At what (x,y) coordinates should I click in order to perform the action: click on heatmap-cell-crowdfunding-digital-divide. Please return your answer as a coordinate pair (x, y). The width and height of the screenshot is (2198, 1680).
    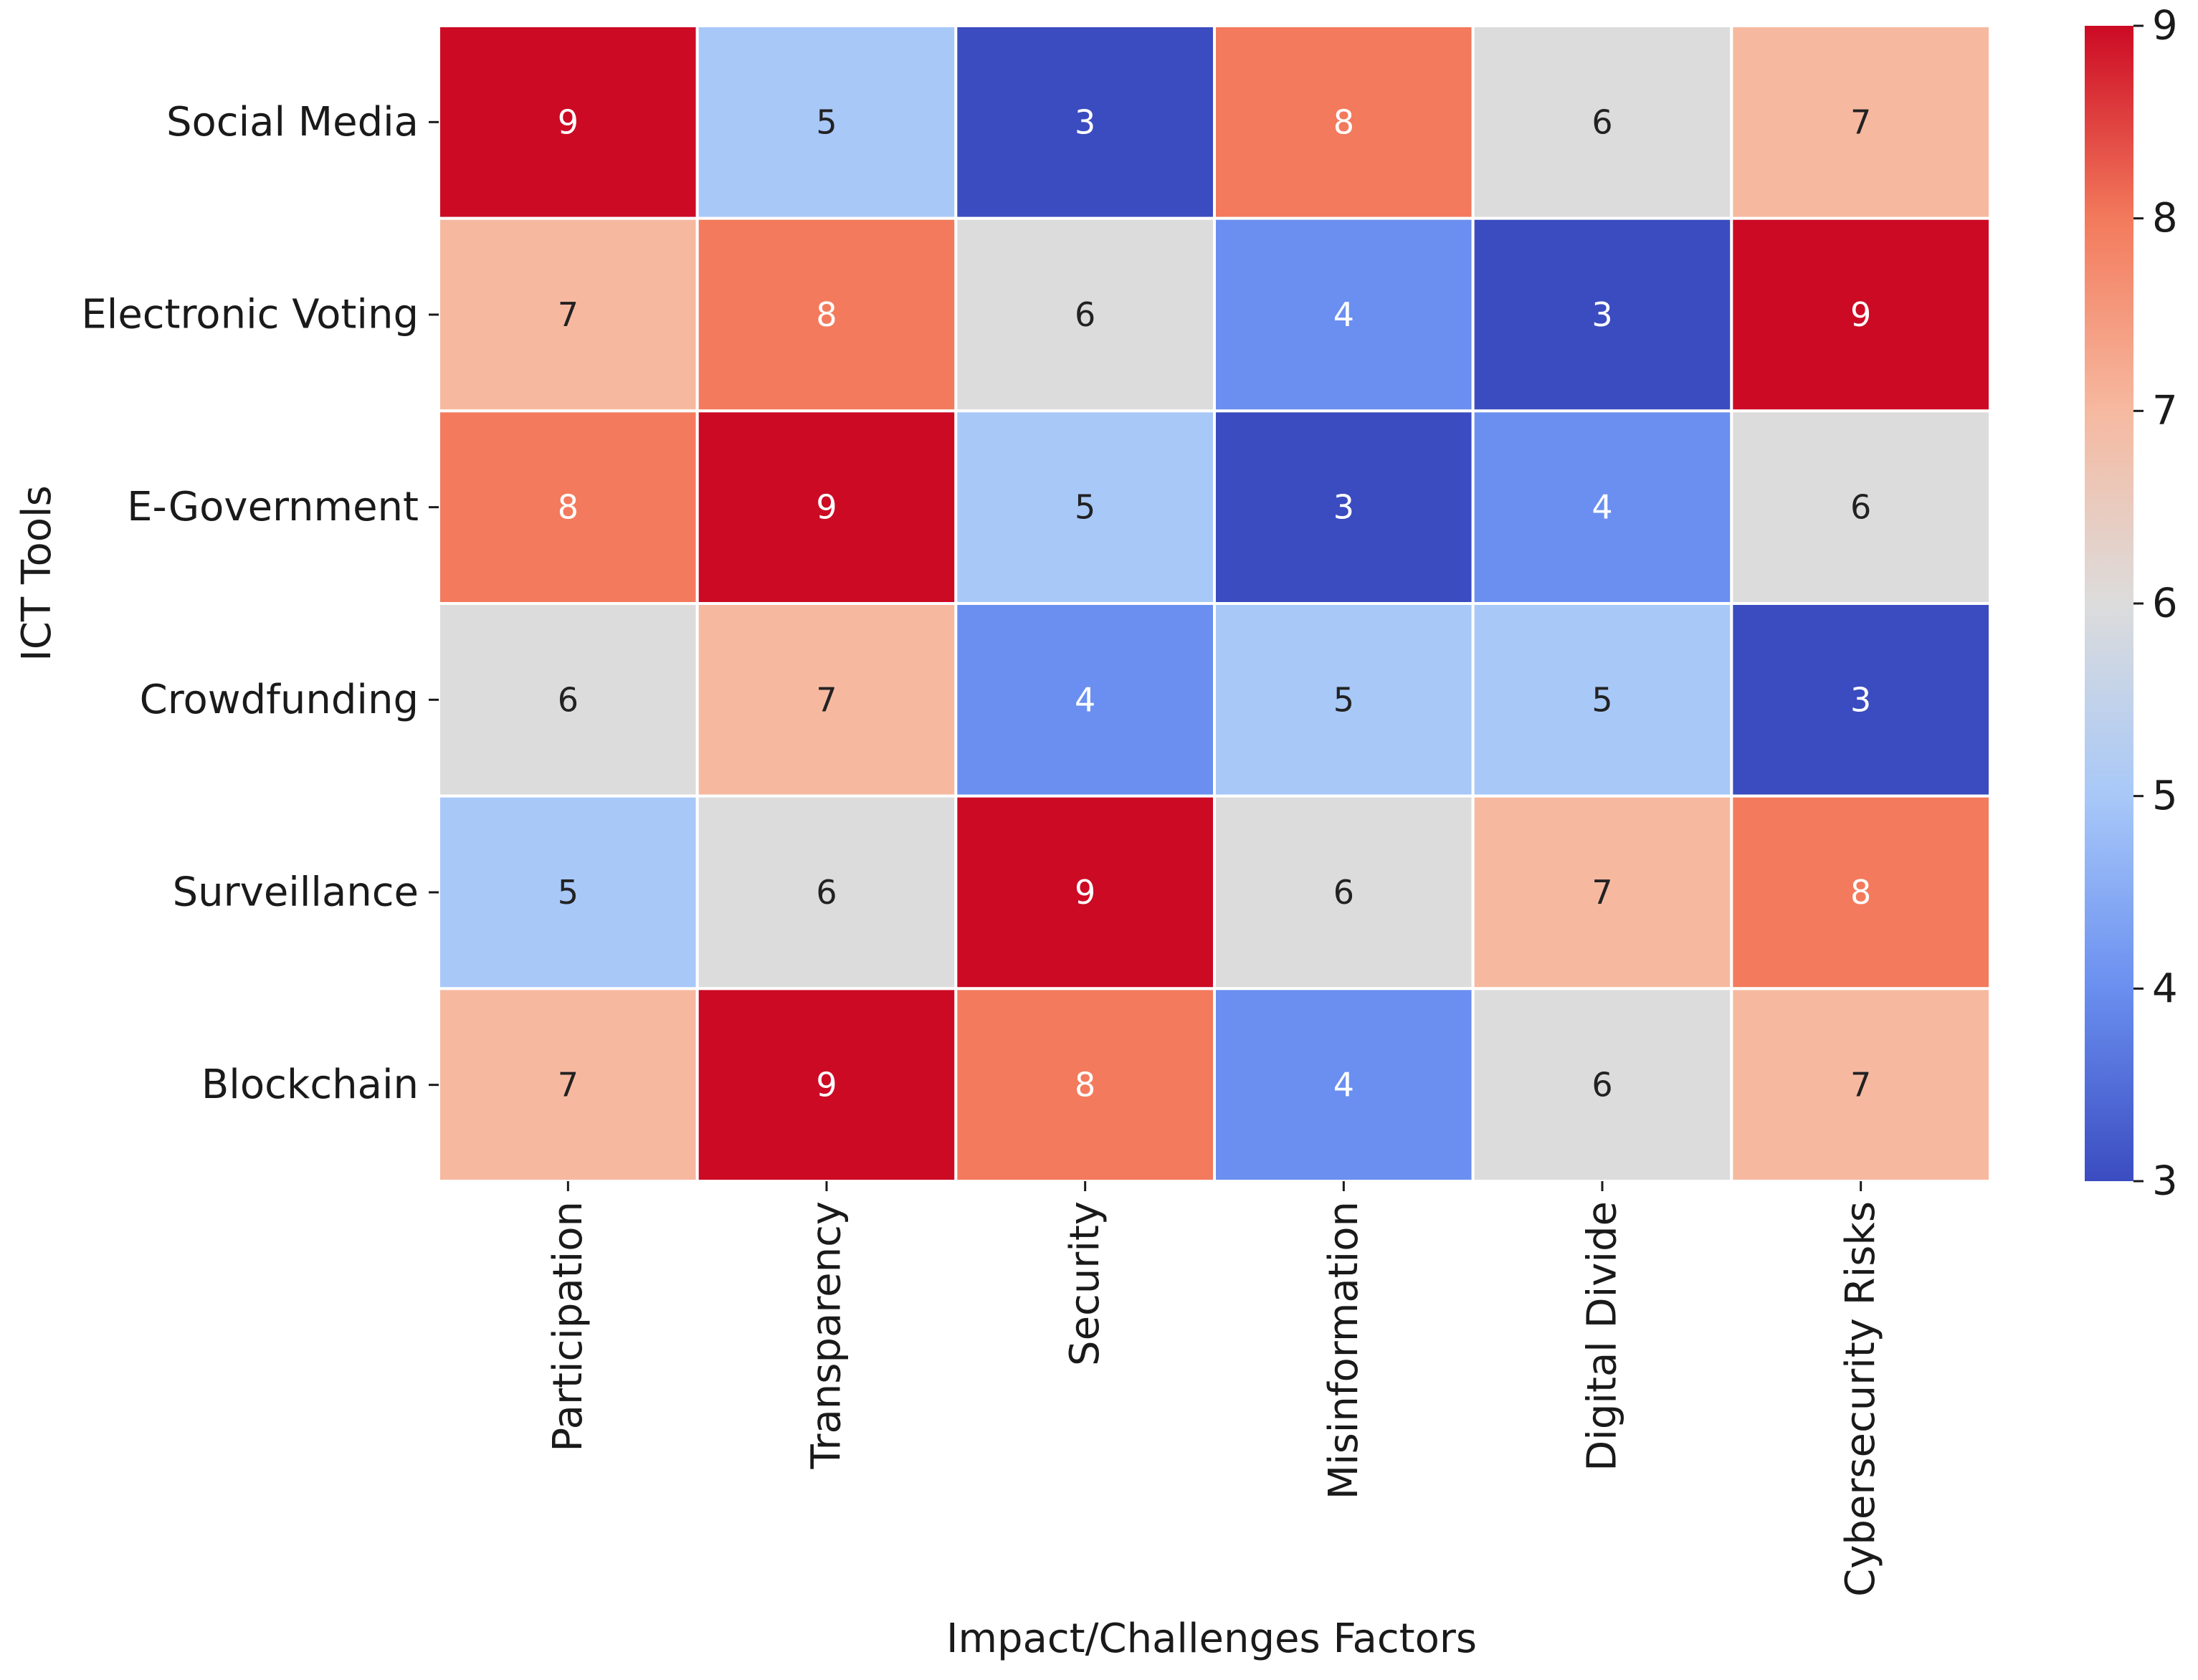
    Looking at the image, I should click on (1602, 700).